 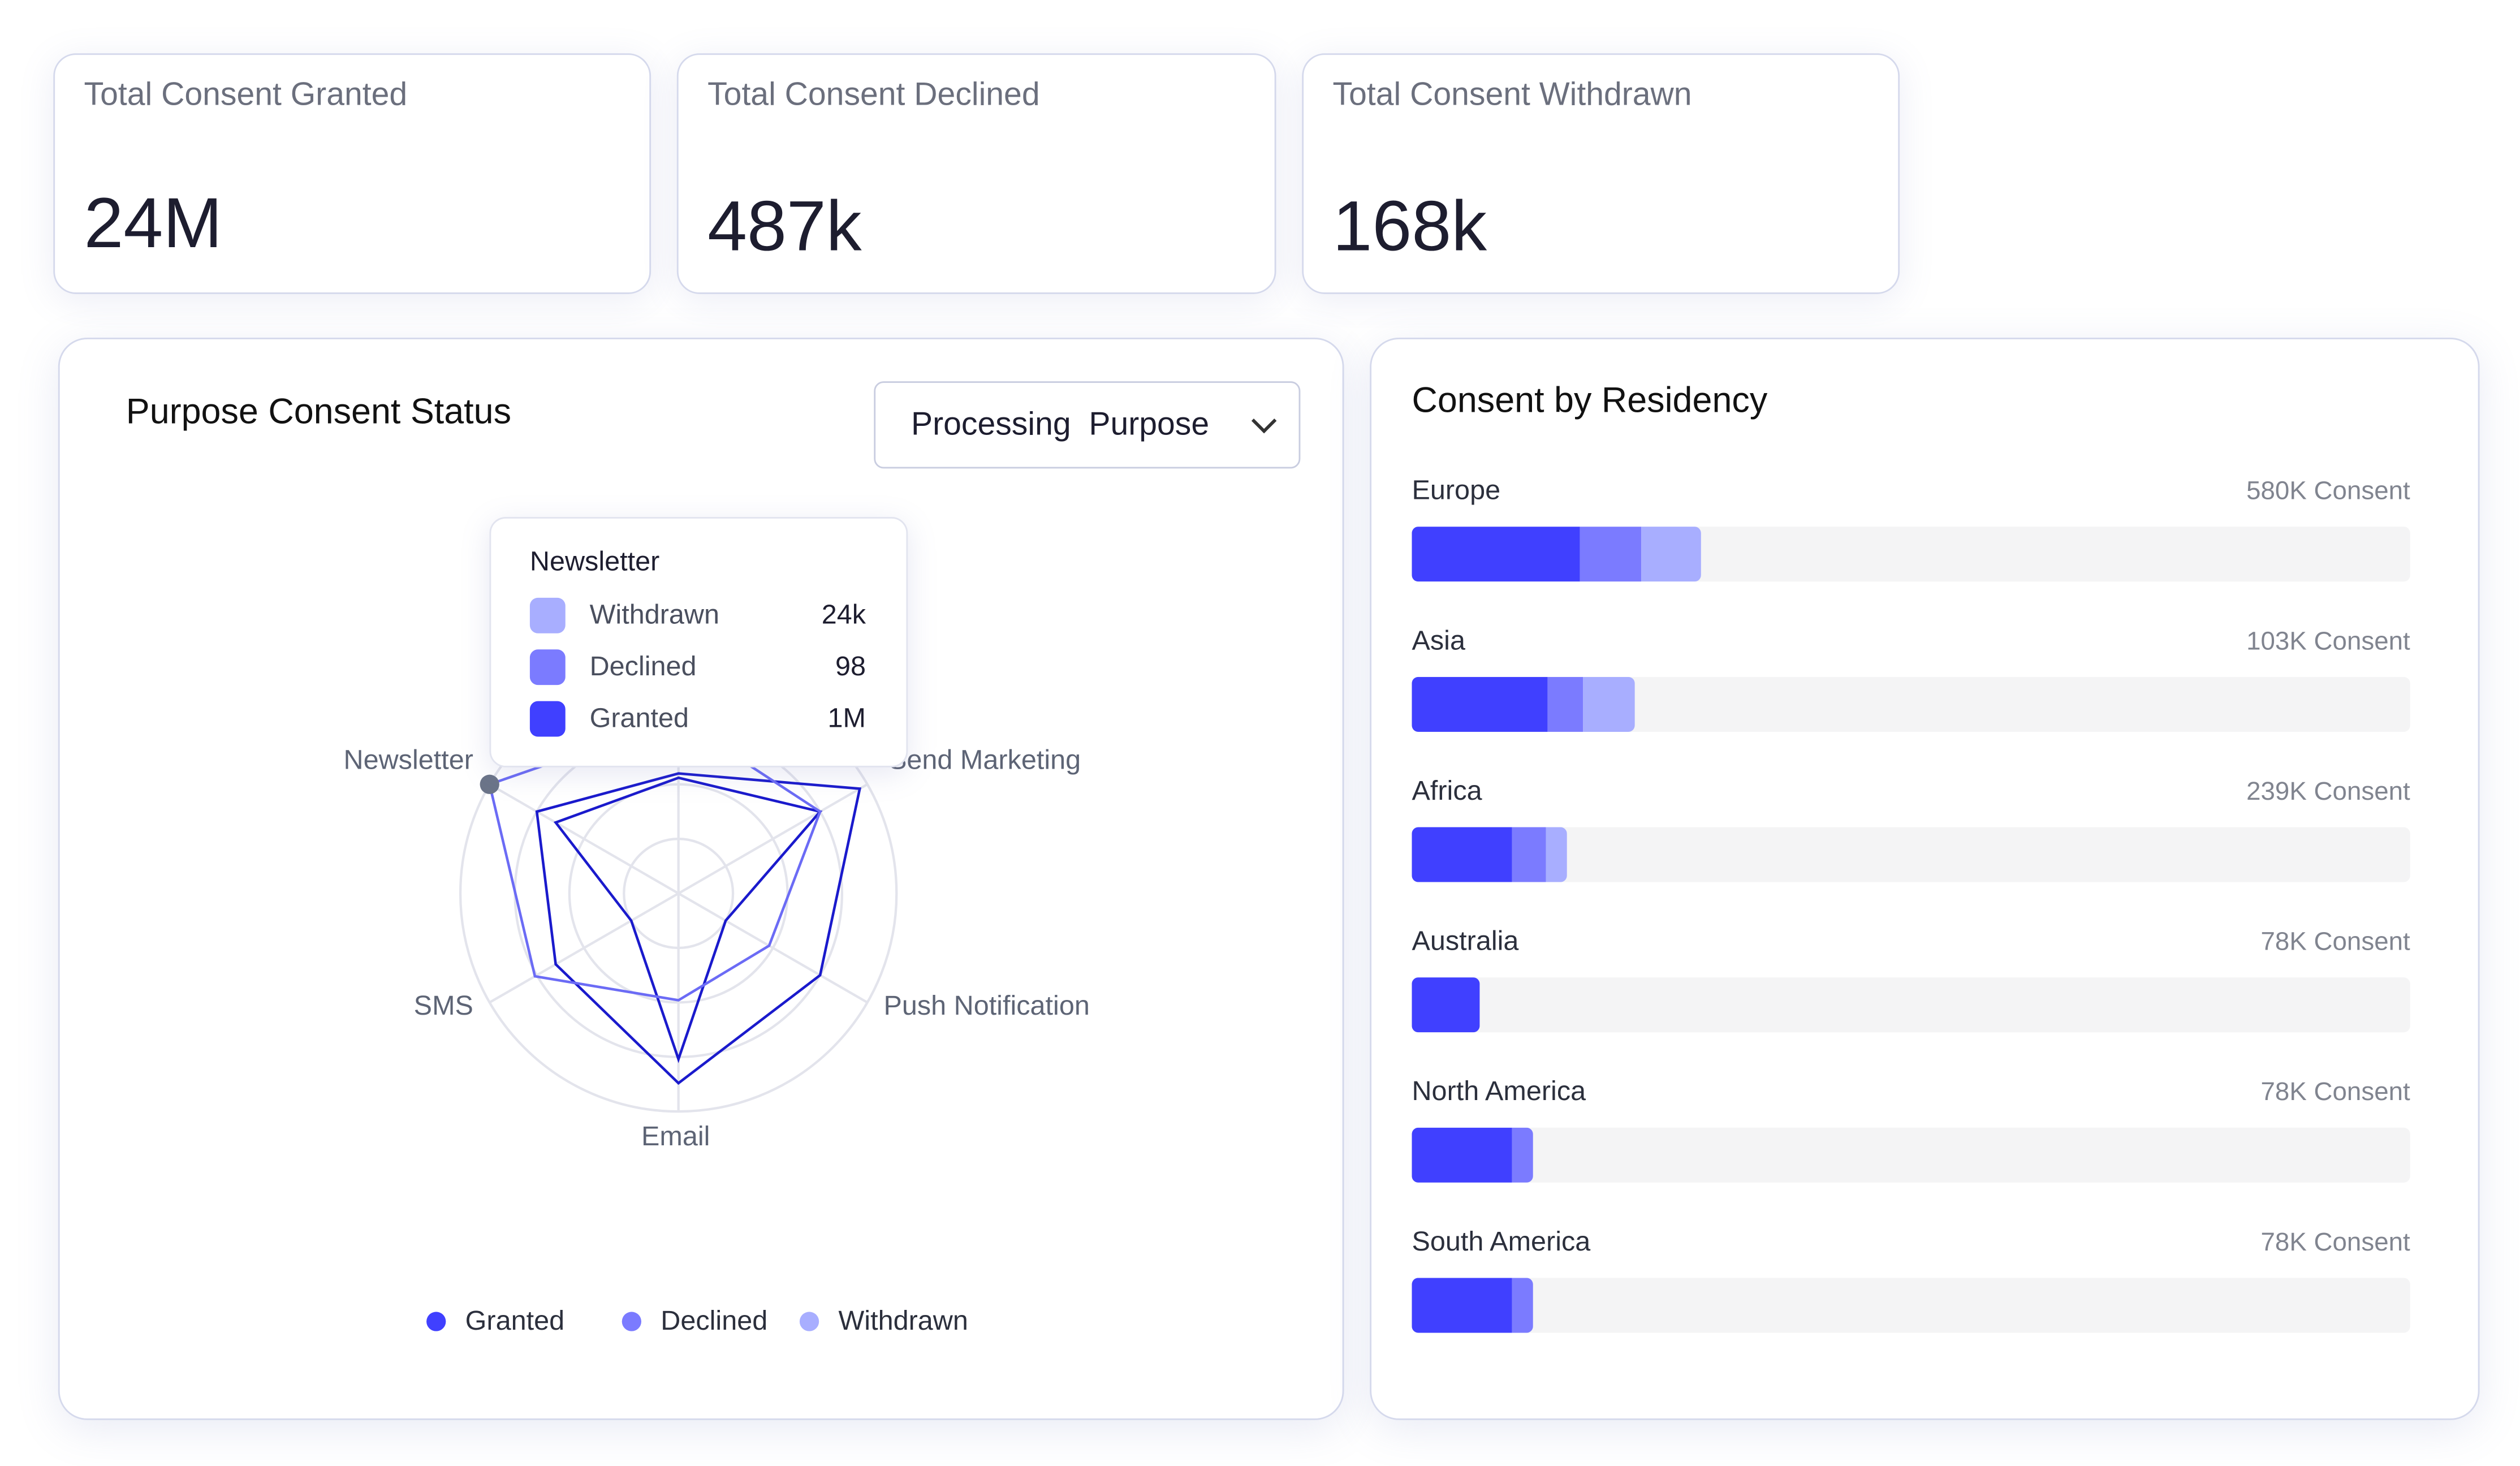 I want to click on kpi-title: Total Consent Granted, so click(x=246, y=95).